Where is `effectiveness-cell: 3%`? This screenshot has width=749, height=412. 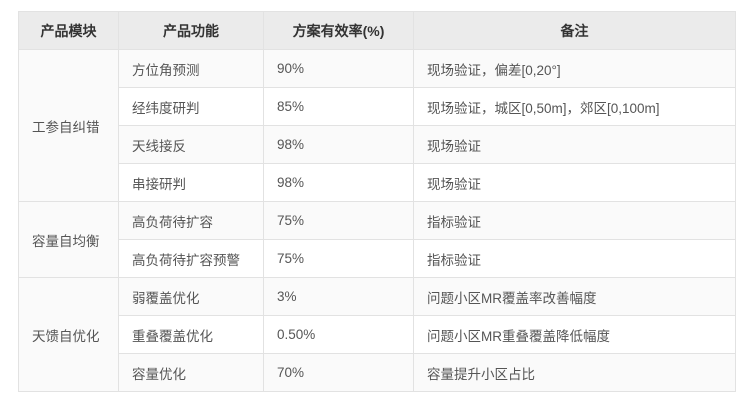
effectiveness-cell: 3% is located at coordinates (338, 296).